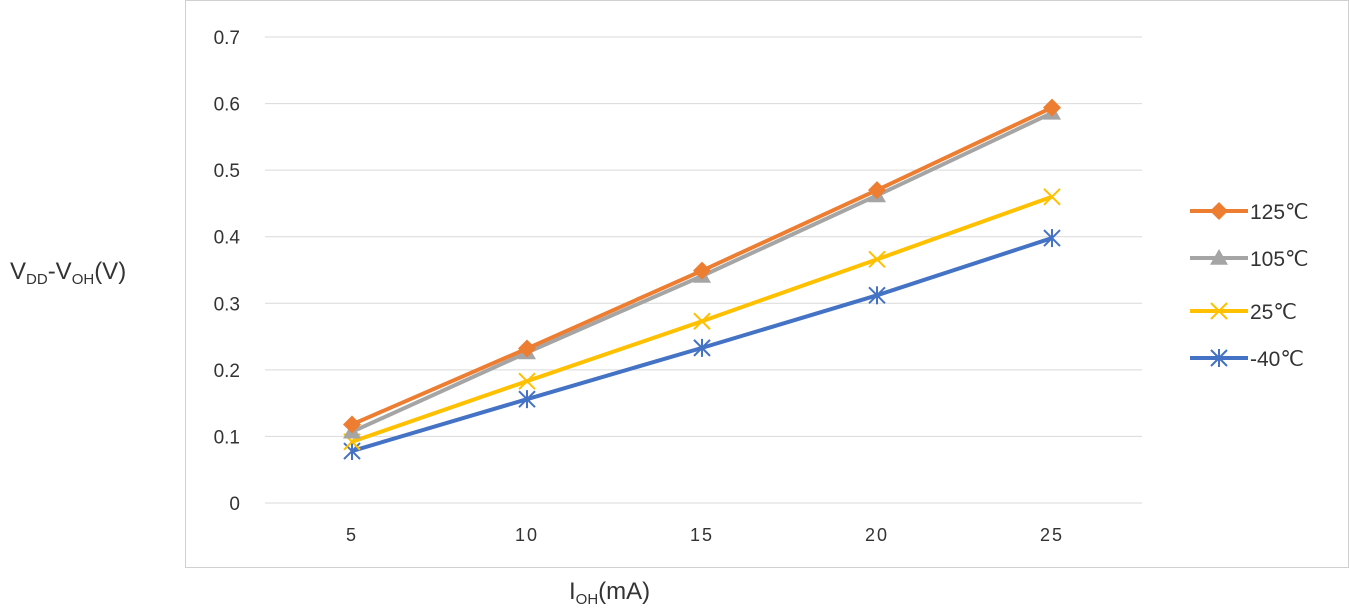 This screenshot has height=615, width=1349. What do you see at coordinates (610, 593) in the screenshot?
I see `x-axis-label: IOH(mA)` at bounding box center [610, 593].